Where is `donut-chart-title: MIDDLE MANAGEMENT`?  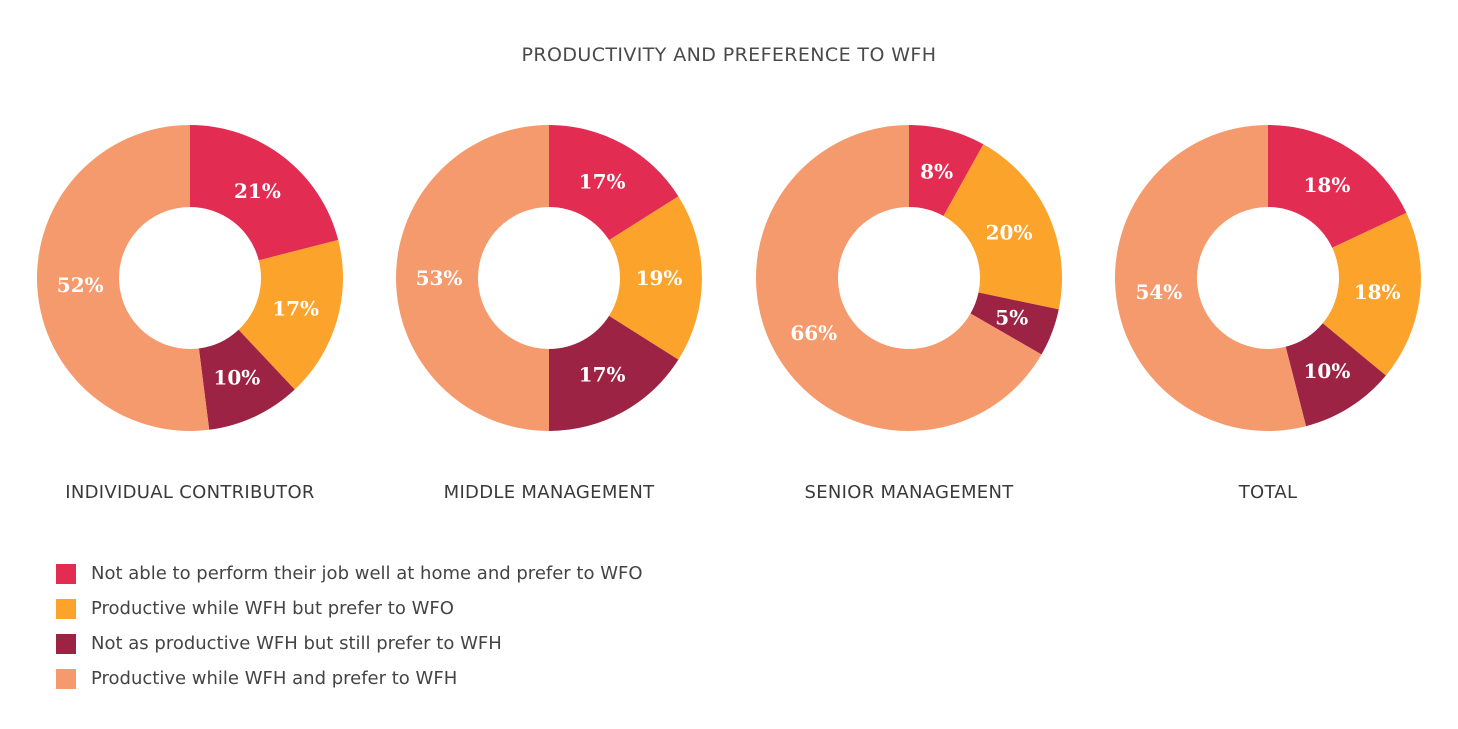
donut-chart-title: MIDDLE MANAGEMENT is located at coordinates (549, 492).